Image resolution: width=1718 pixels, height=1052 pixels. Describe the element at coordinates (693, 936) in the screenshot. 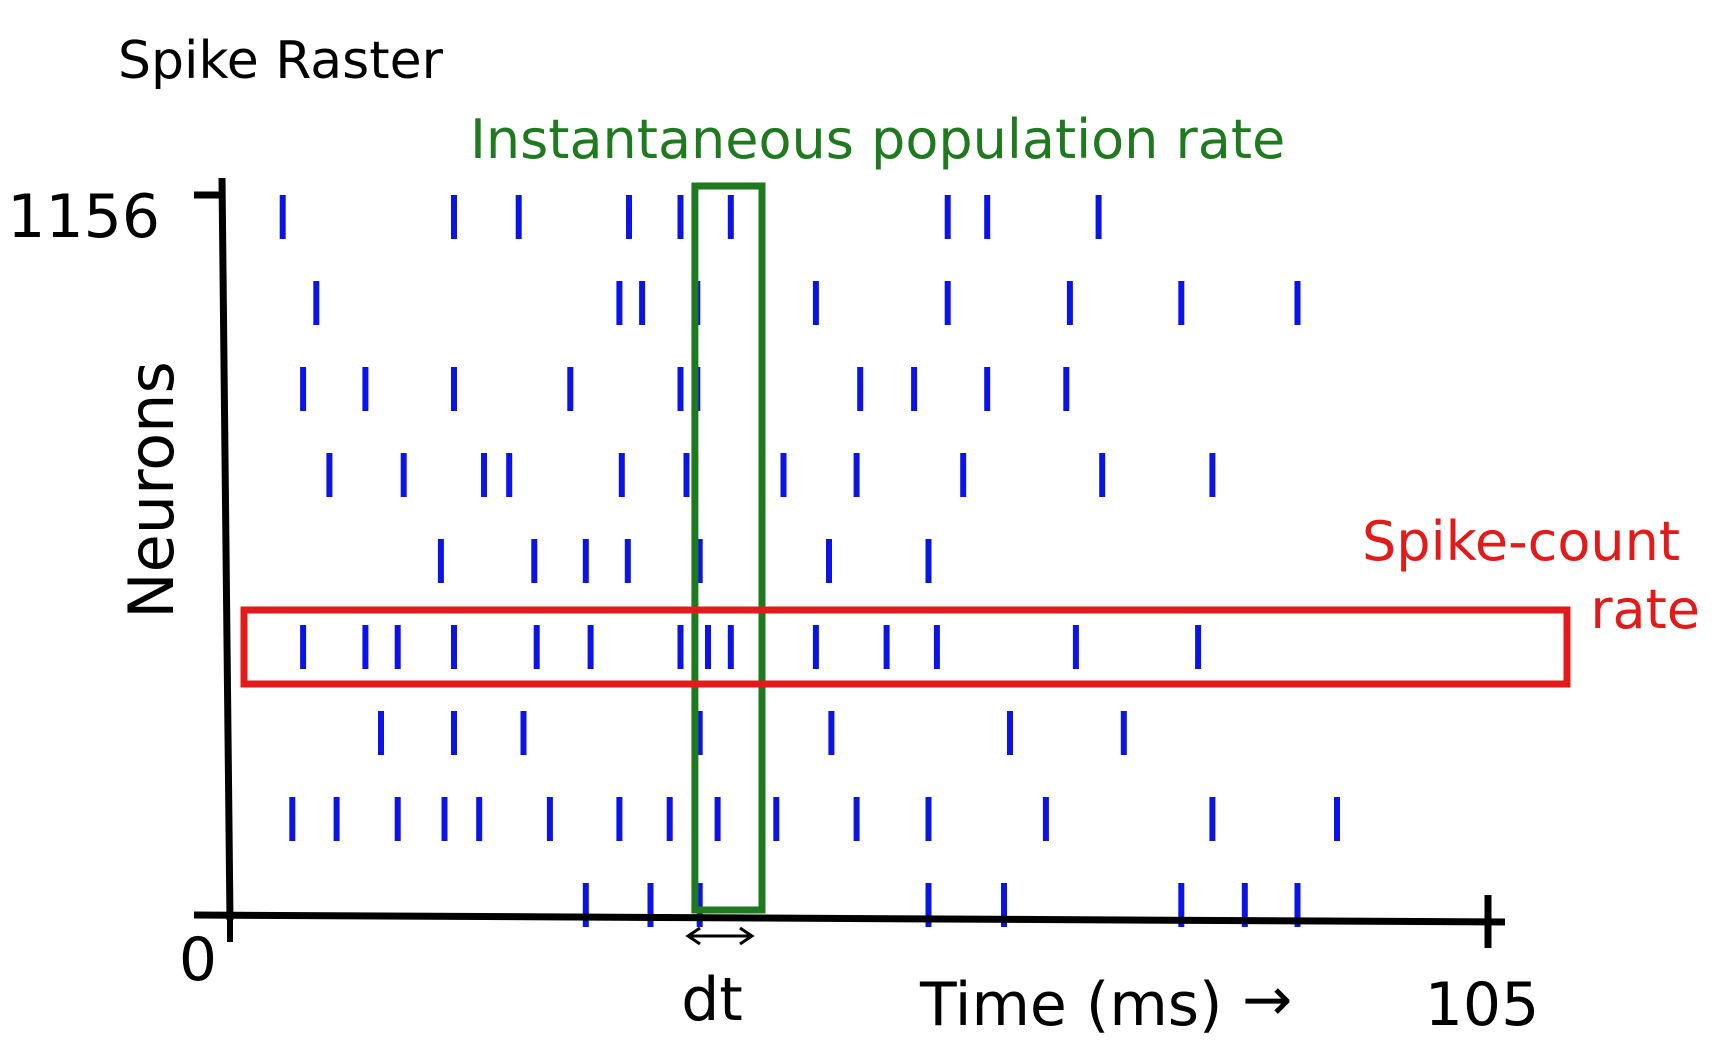

I see `dt-arrow-left-head` at that location.